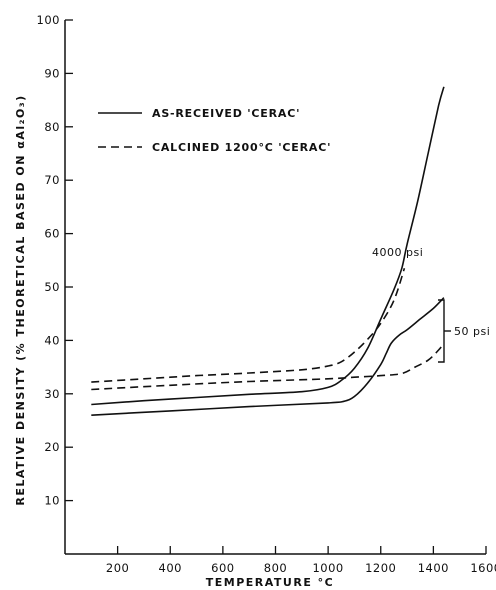  I want to click on annotations: 4000 psi 50 psi, so click(431, 304).